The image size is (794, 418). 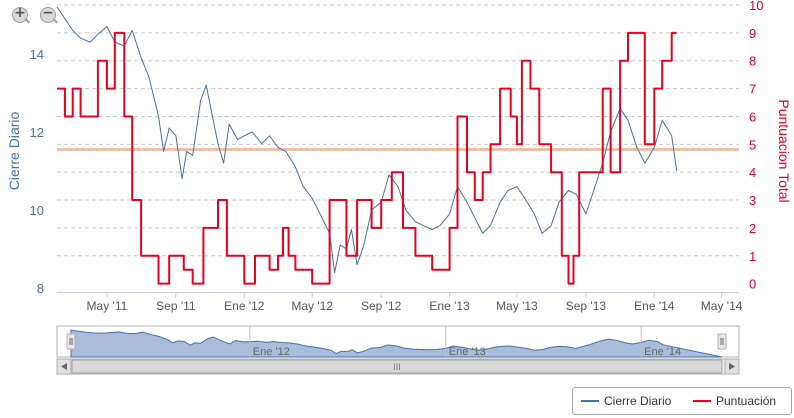 I want to click on left-tick-label: 14, so click(x=37, y=54).